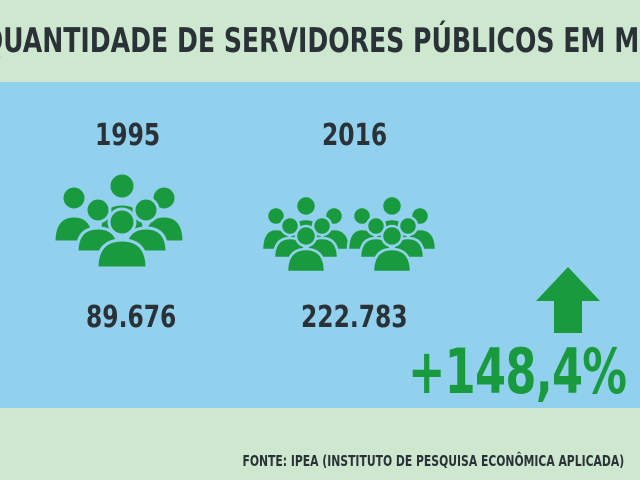  Describe the element at coordinates (119, 220) in the screenshot. I see `people-group-icon` at that location.